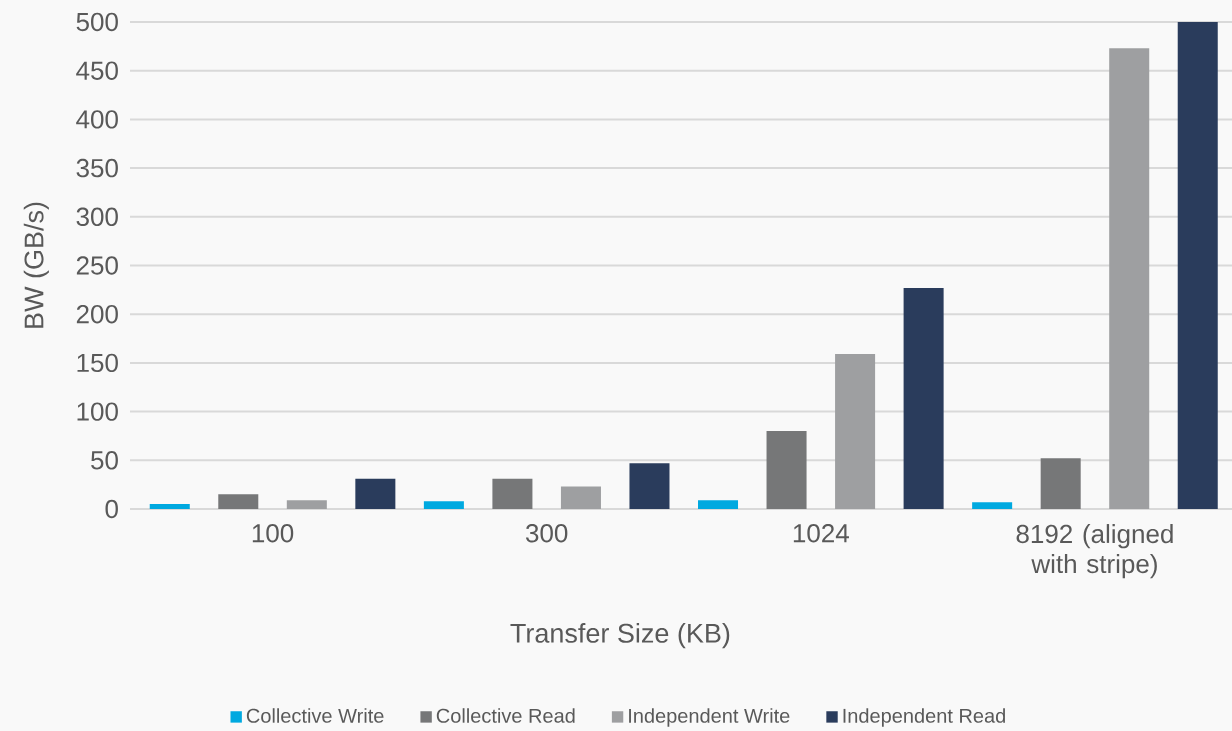  Describe the element at coordinates (97, 411) in the screenshot. I see `y-tick-label: 100` at that location.